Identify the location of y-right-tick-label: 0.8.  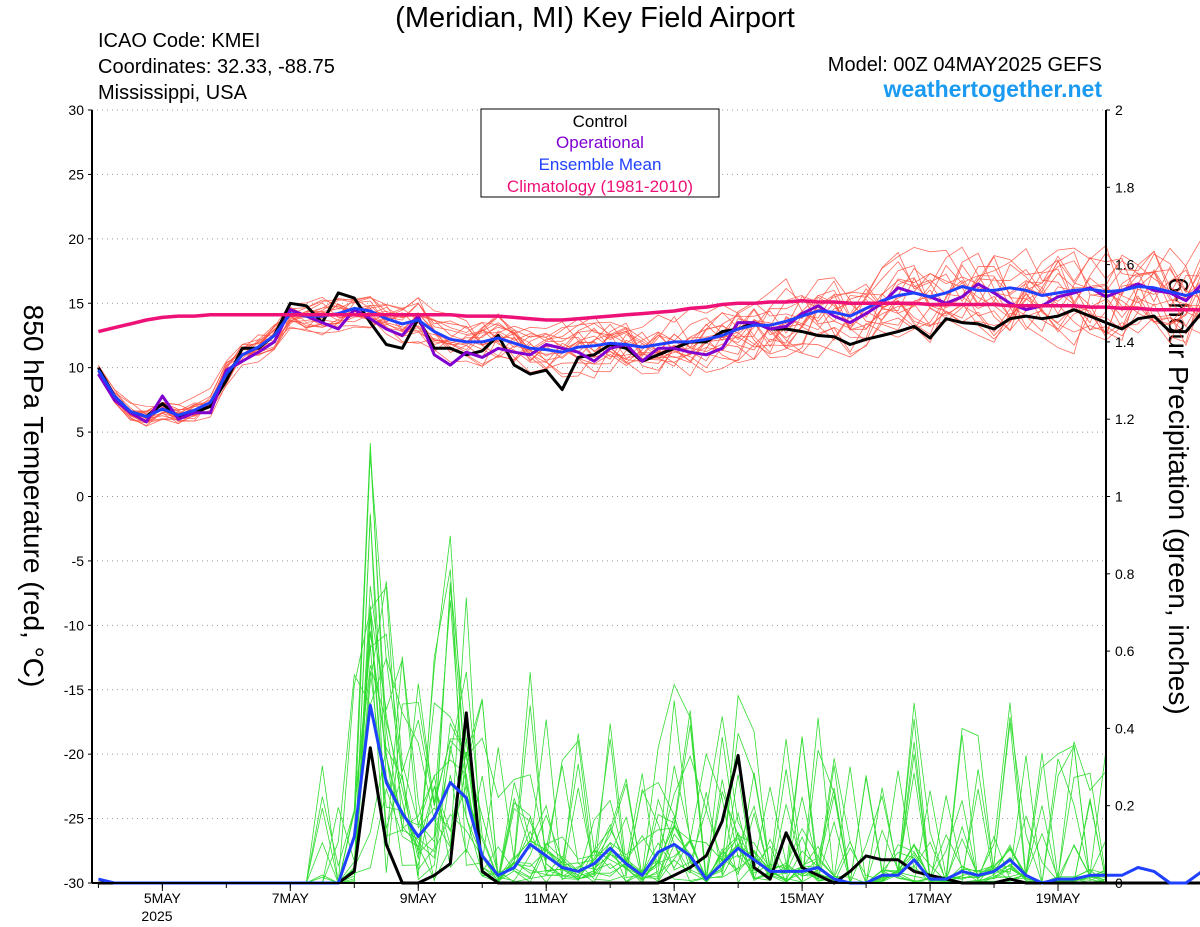
(1125, 574).